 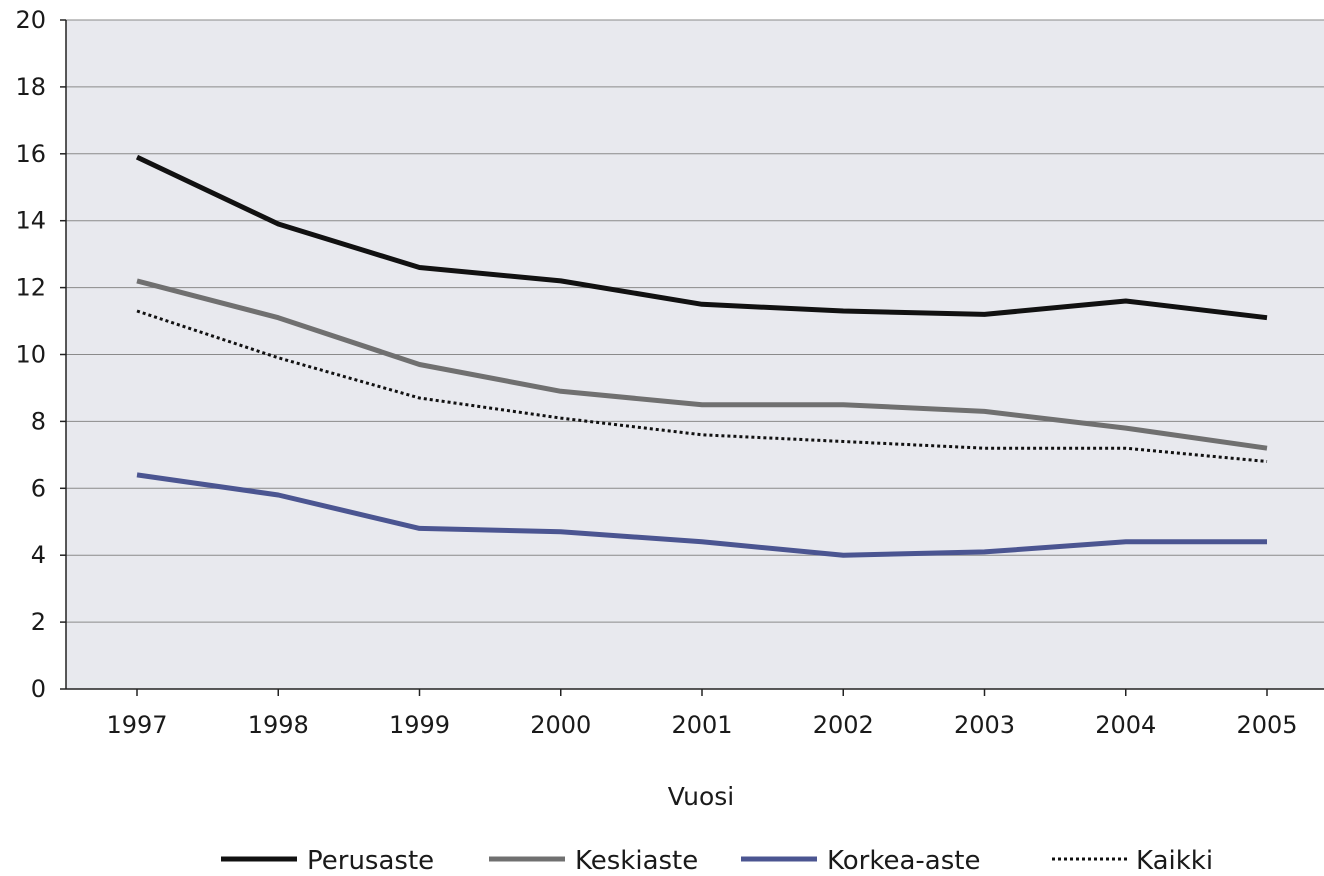 What do you see at coordinates (903, 861) in the screenshot?
I see `legend-label: Korkea-aste` at bounding box center [903, 861].